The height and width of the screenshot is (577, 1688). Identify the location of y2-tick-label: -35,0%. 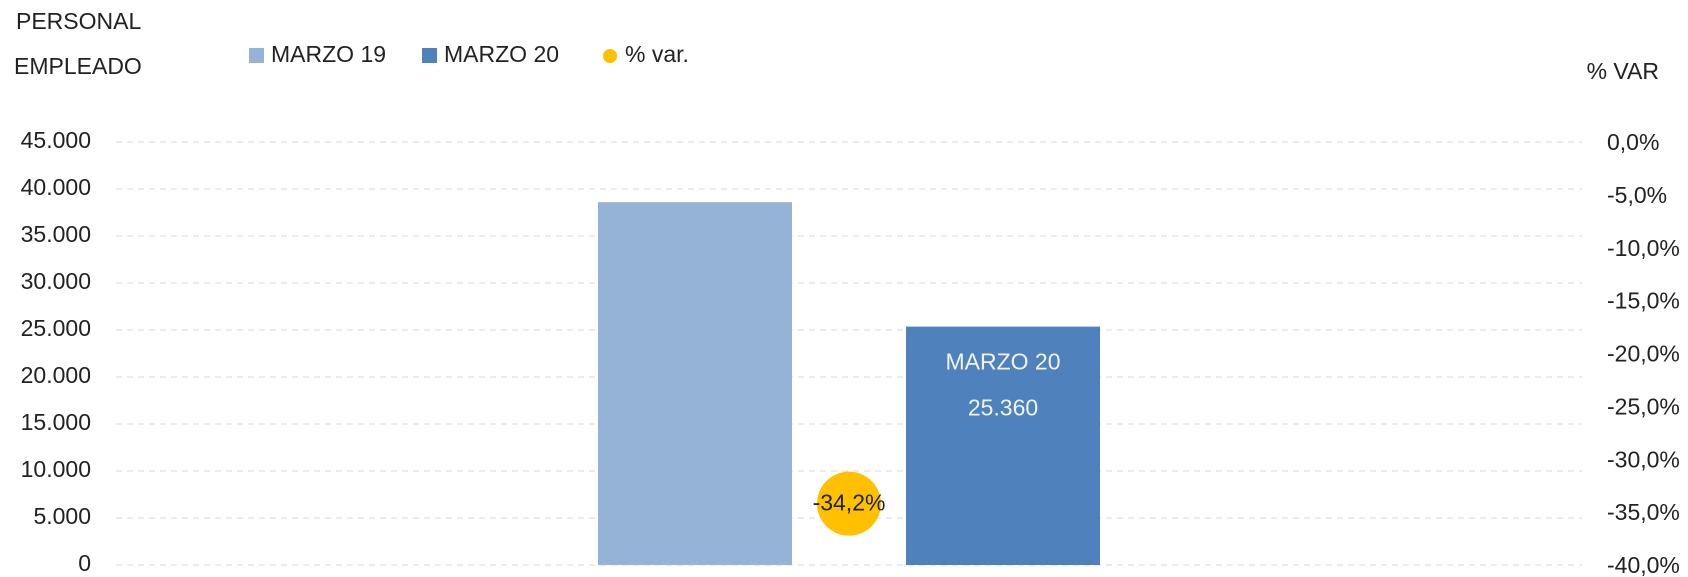
(1643, 512).